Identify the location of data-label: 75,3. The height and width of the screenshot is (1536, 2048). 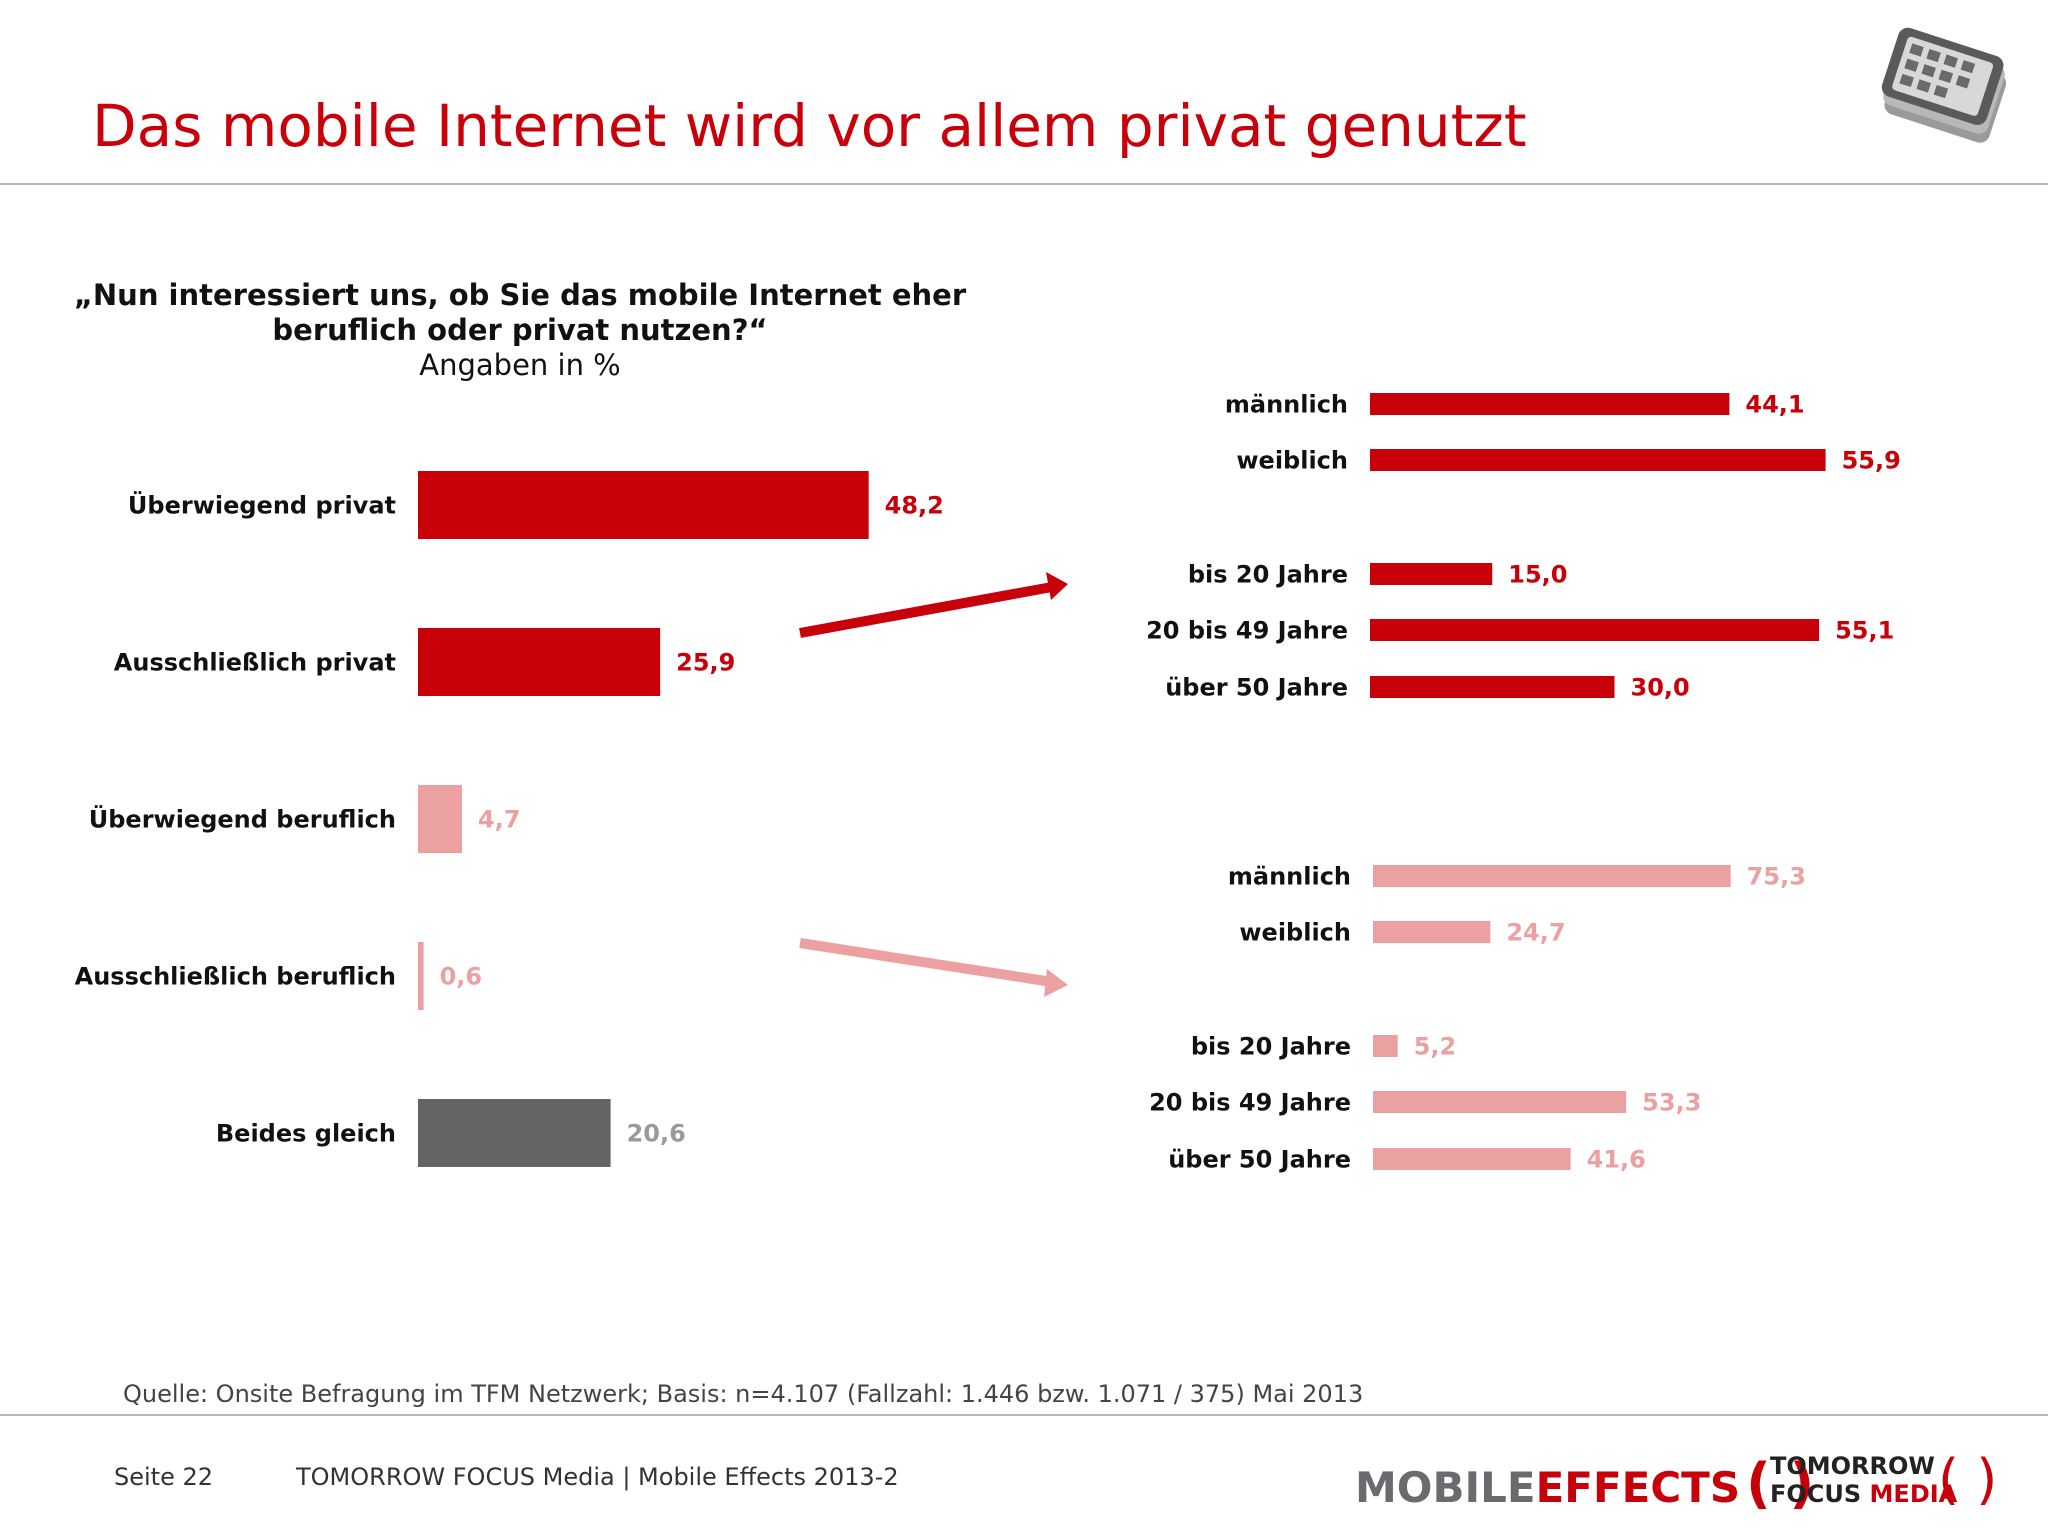
(1776, 877).